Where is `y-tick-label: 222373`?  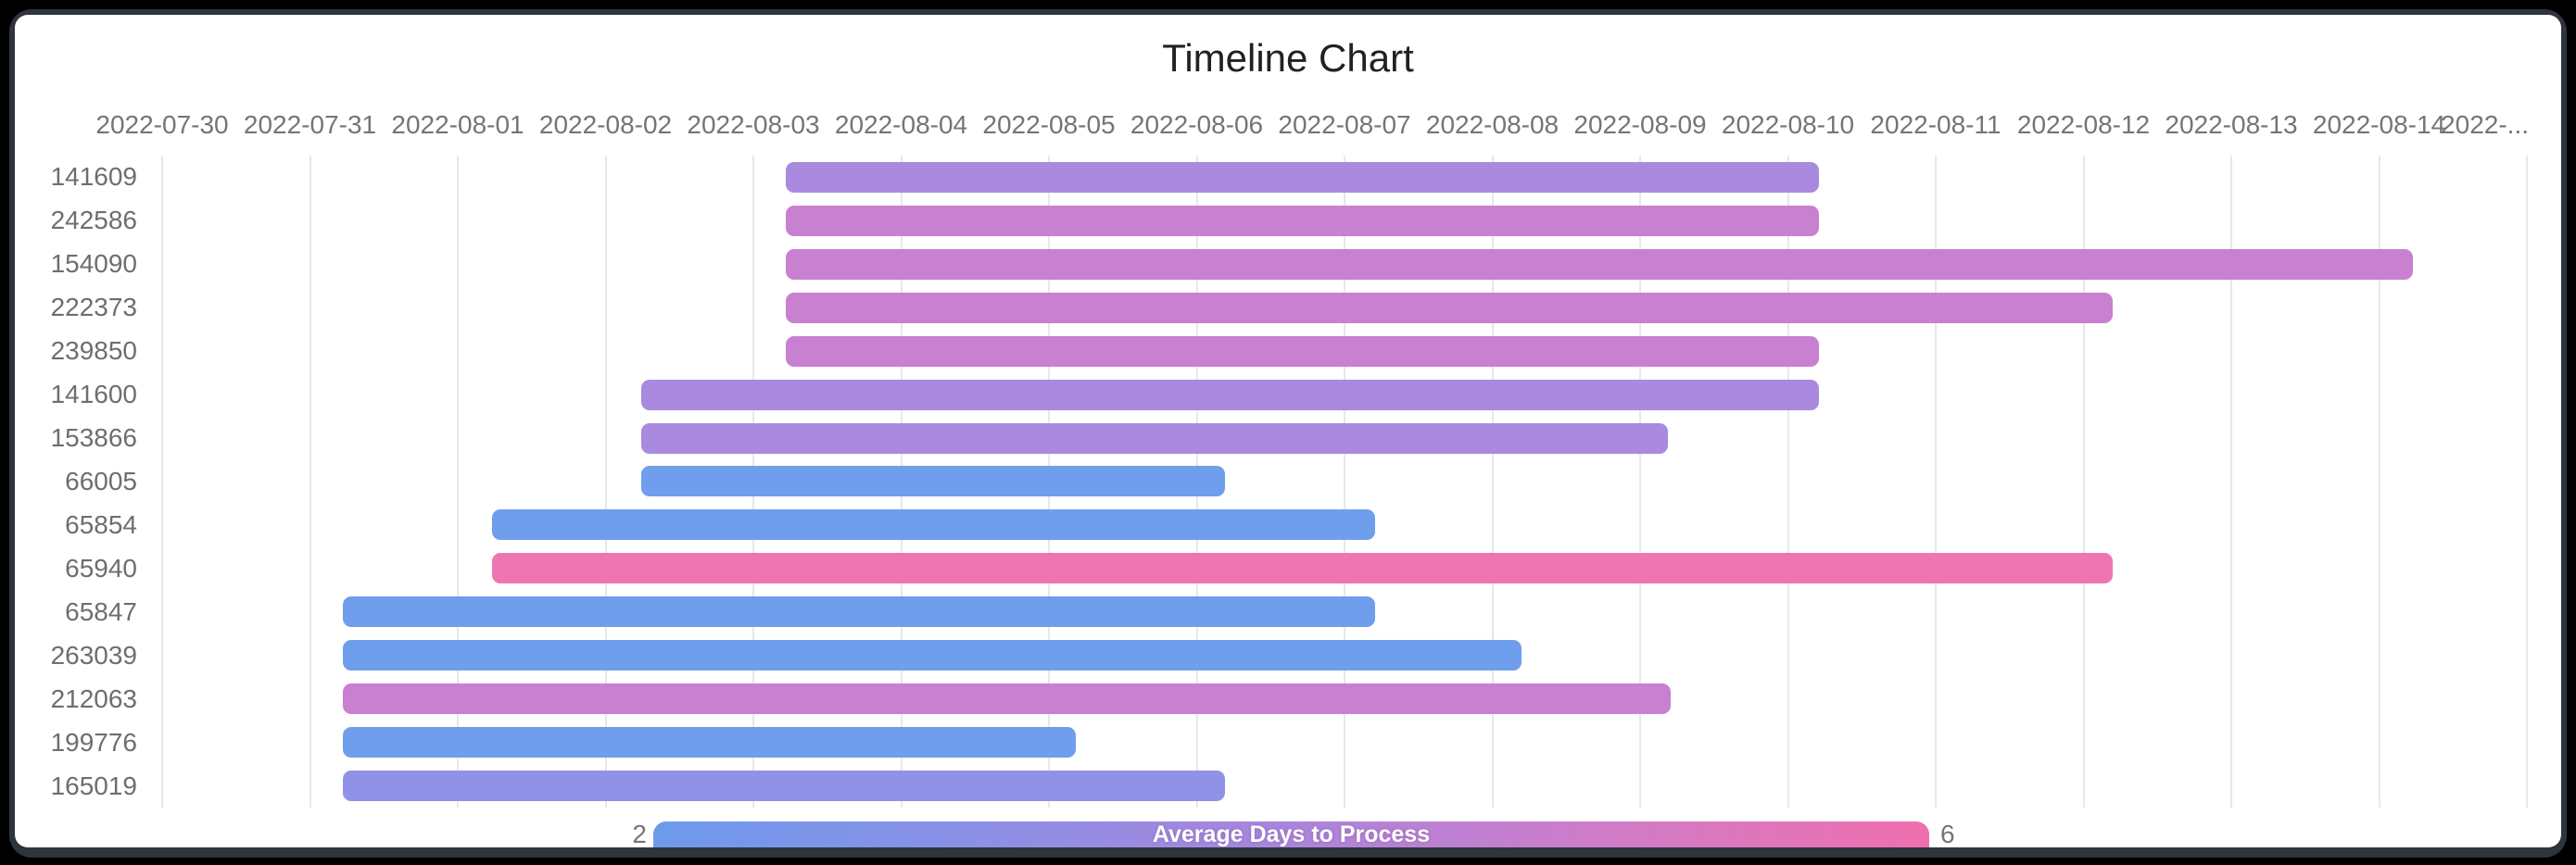 y-tick-label: 222373 is located at coordinates (93, 307).